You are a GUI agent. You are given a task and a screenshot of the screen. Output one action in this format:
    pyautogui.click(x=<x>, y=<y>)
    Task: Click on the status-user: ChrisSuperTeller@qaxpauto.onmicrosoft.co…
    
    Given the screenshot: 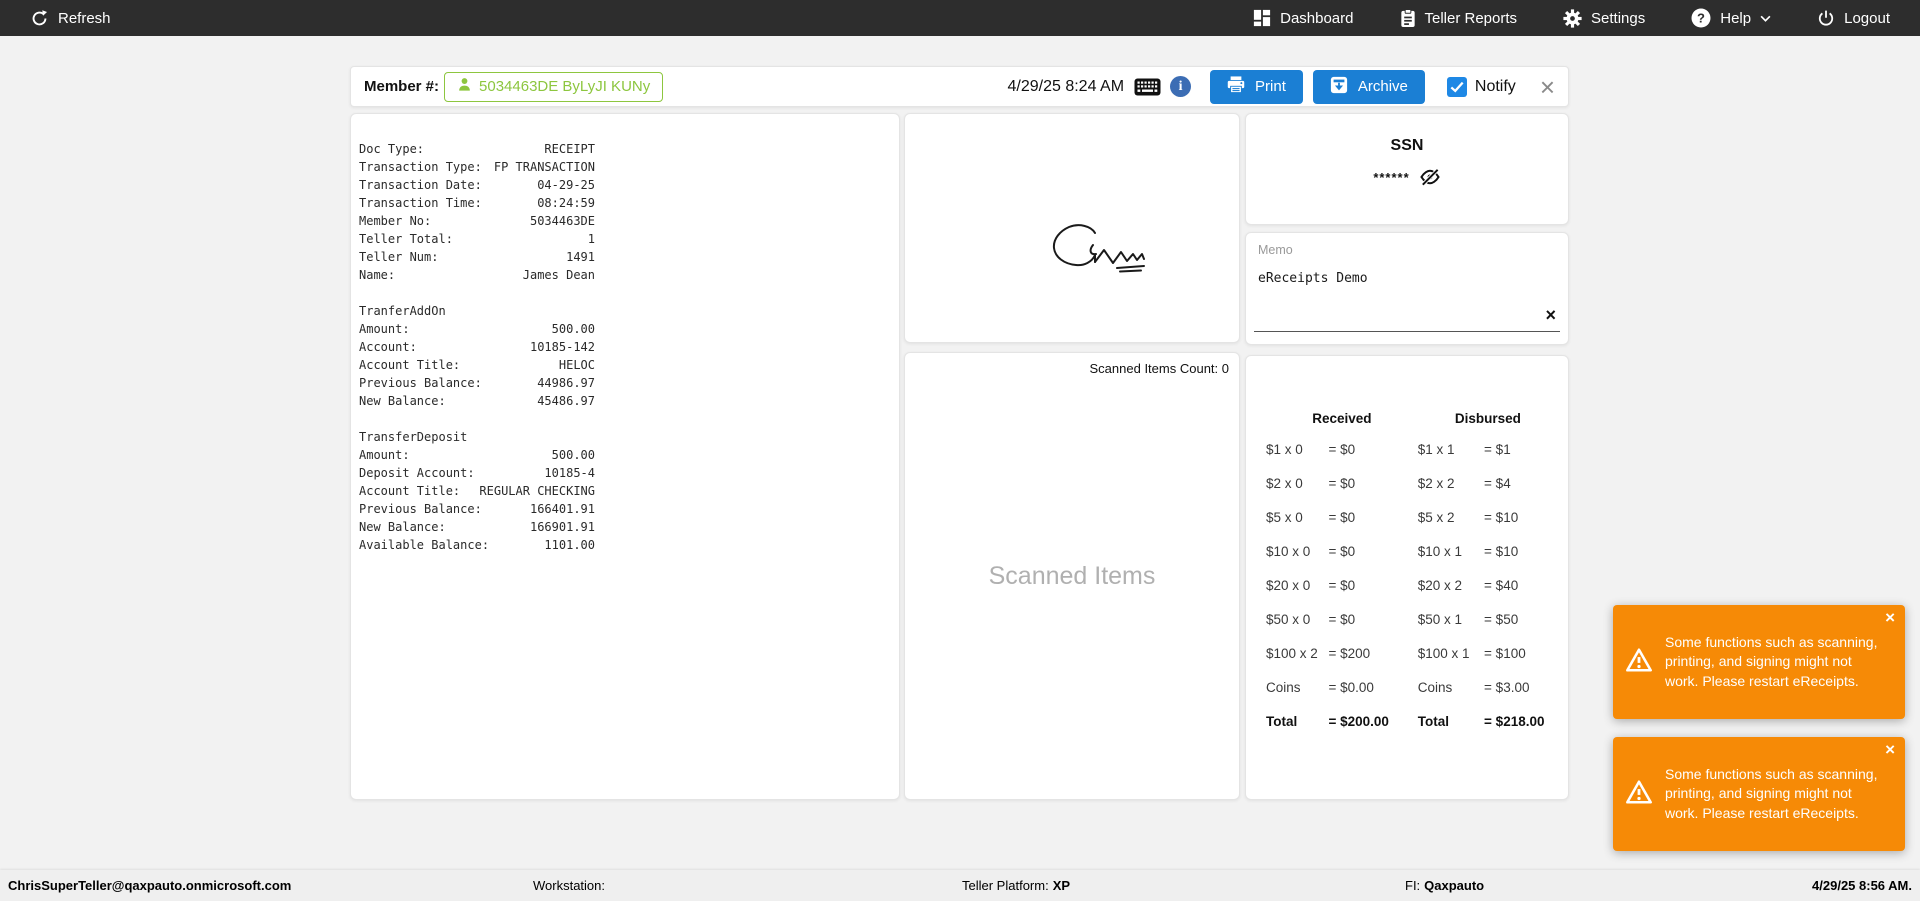 What is the action you would take?
    pyautogui.click(x=150, y=885)
    